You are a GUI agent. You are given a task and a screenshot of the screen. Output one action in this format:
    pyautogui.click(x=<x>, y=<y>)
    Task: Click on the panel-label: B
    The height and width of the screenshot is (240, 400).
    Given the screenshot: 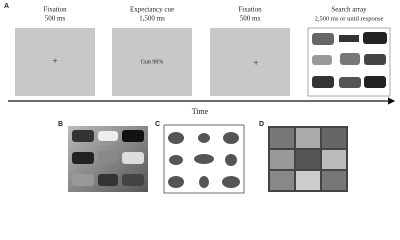 What is the action you would take?
    pyautogui.click(x=60, y=124)
    